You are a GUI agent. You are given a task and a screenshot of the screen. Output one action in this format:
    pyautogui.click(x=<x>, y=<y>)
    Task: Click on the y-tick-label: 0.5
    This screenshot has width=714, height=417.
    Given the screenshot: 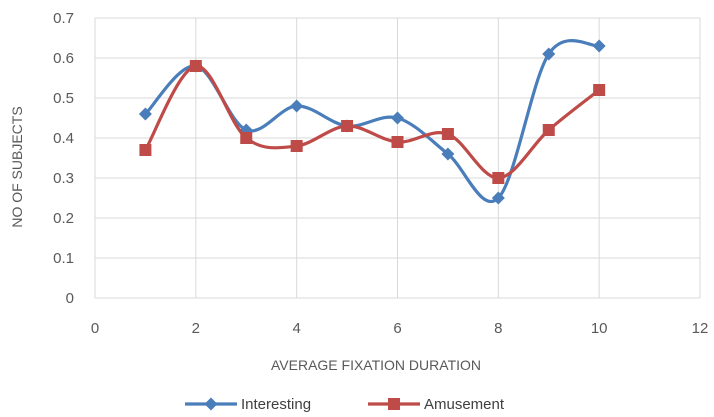 What is the action you would take?
    pyautogui.click(x=63, y=98)
    